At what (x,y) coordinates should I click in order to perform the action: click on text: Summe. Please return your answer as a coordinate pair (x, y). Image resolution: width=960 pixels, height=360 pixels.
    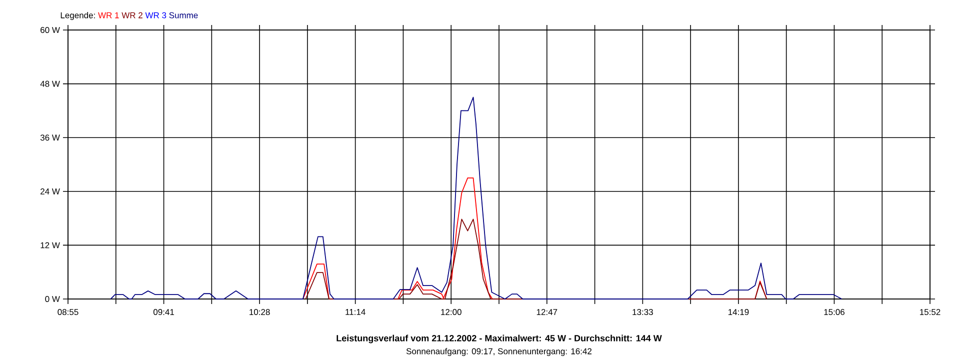
    Looking at the image, I should click on (183, 15).